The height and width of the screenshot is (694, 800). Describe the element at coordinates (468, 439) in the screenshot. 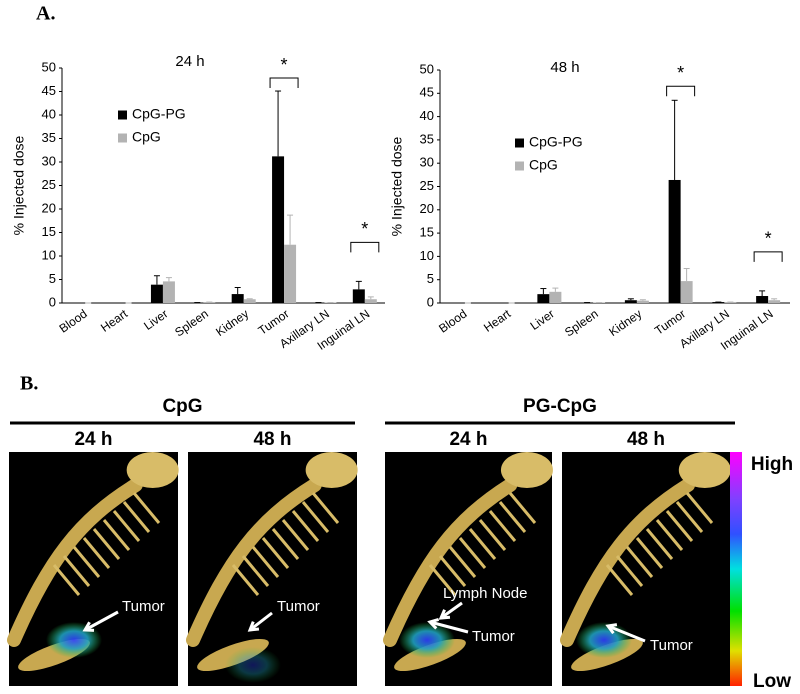

I see `panel-title: 24 h` at that location.